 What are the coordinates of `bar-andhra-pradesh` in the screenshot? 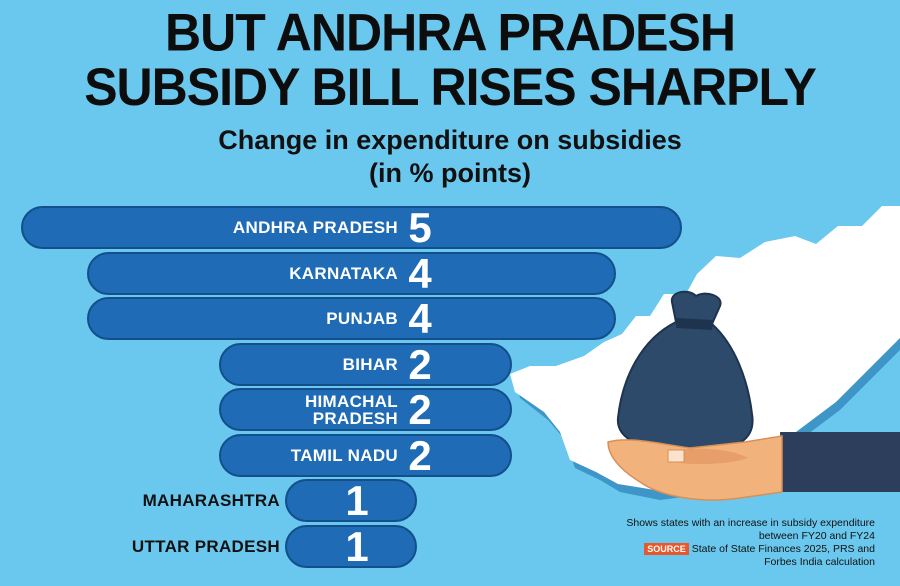 It's located at (351, 227).